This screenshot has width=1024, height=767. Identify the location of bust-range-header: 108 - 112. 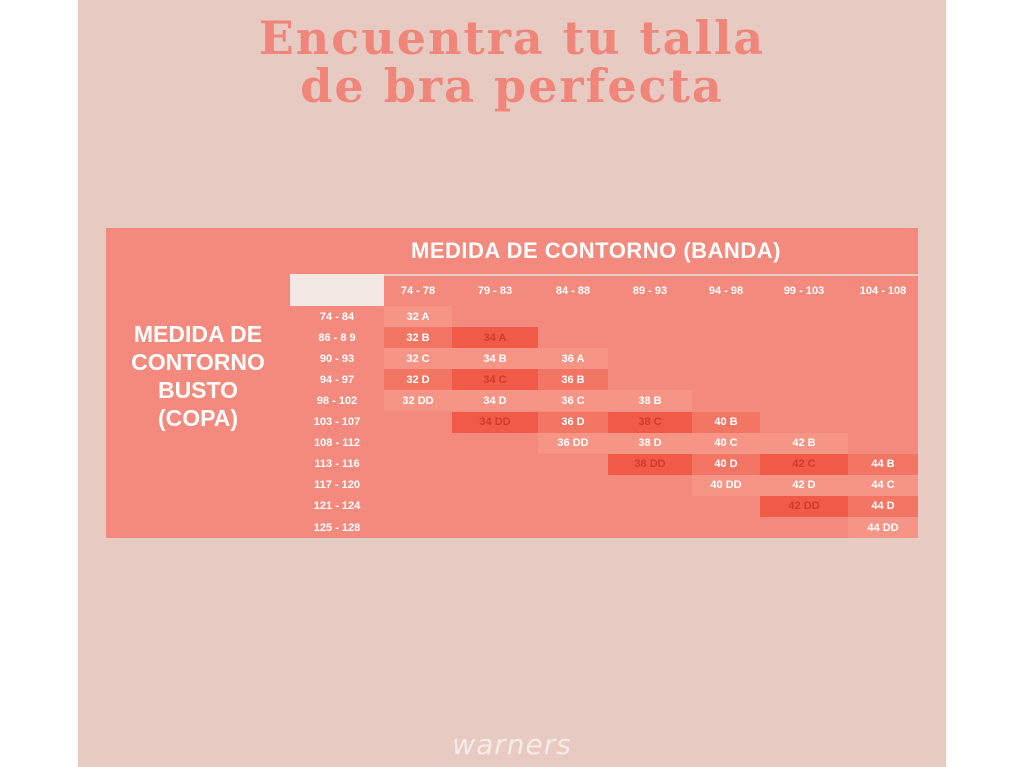
(337, 443).